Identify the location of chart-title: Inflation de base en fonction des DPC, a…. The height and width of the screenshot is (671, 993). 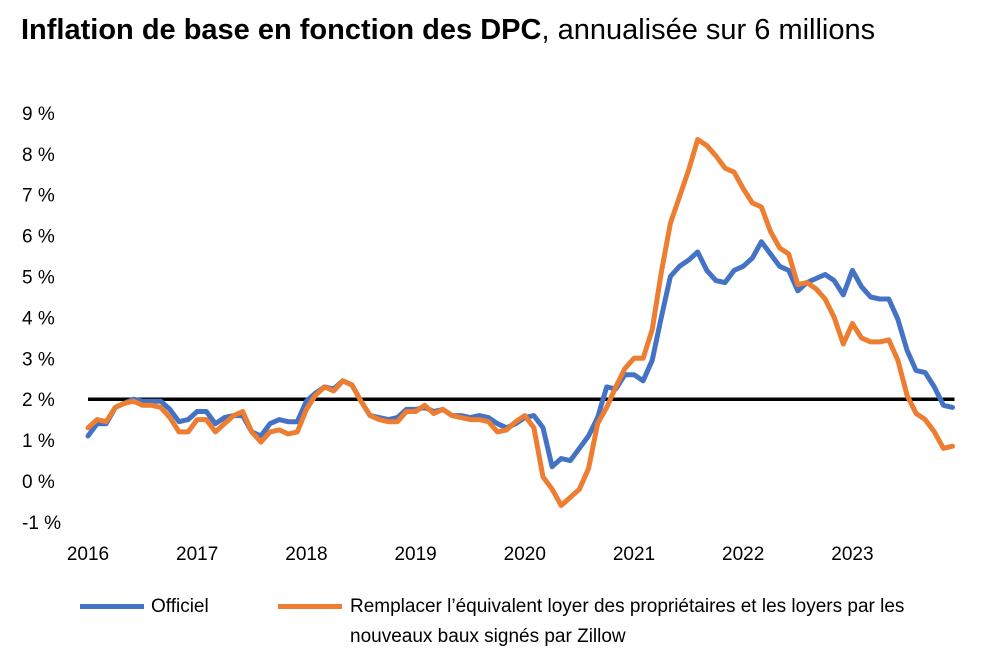
(471, 30).